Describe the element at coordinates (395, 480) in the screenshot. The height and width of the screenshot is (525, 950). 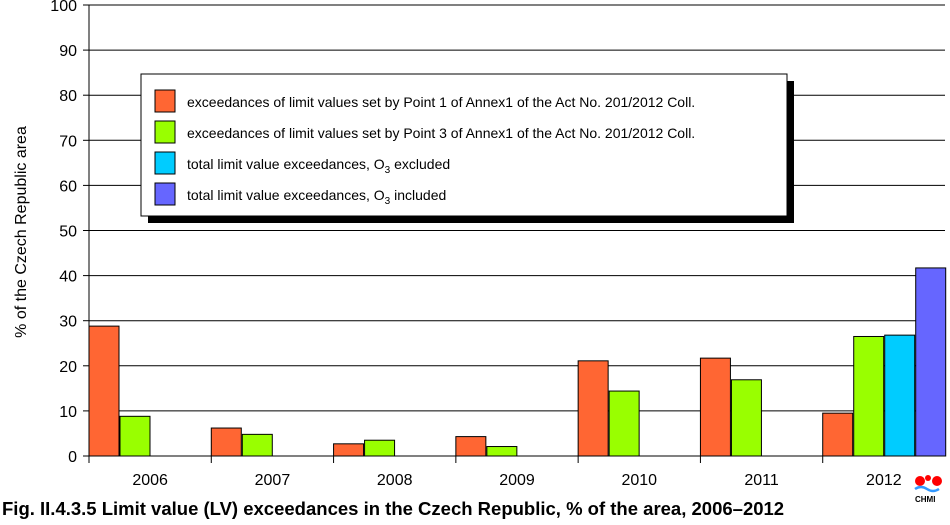
I see `x-tick-label: 2008` at that location.